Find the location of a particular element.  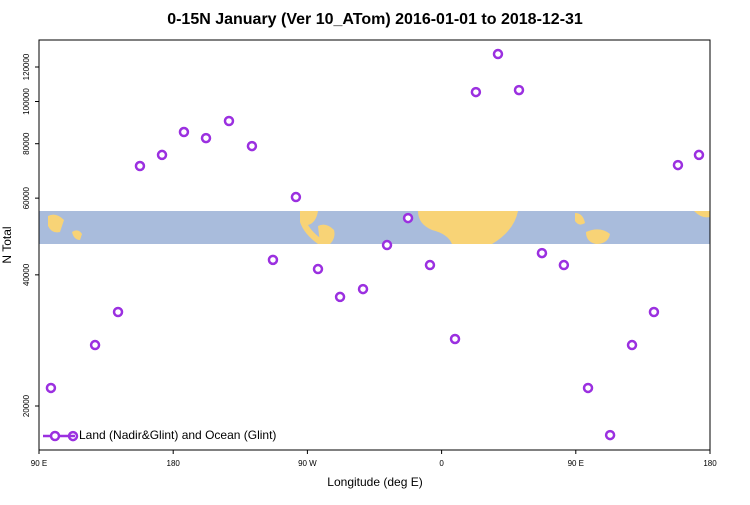

y-tick-label: 80000 is located at coordinates (26, 143).